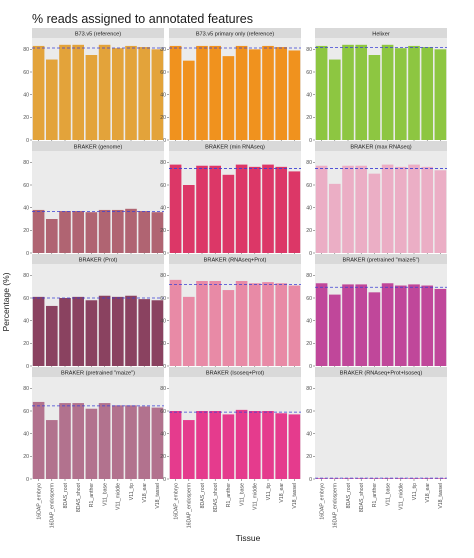 This screenshot has height=558, width=474. Describe the element at coordinates (93, 312) in the screenshot. I see `facet-panel: BRAKER (Prot) 0 20 40 60 80` at that location.